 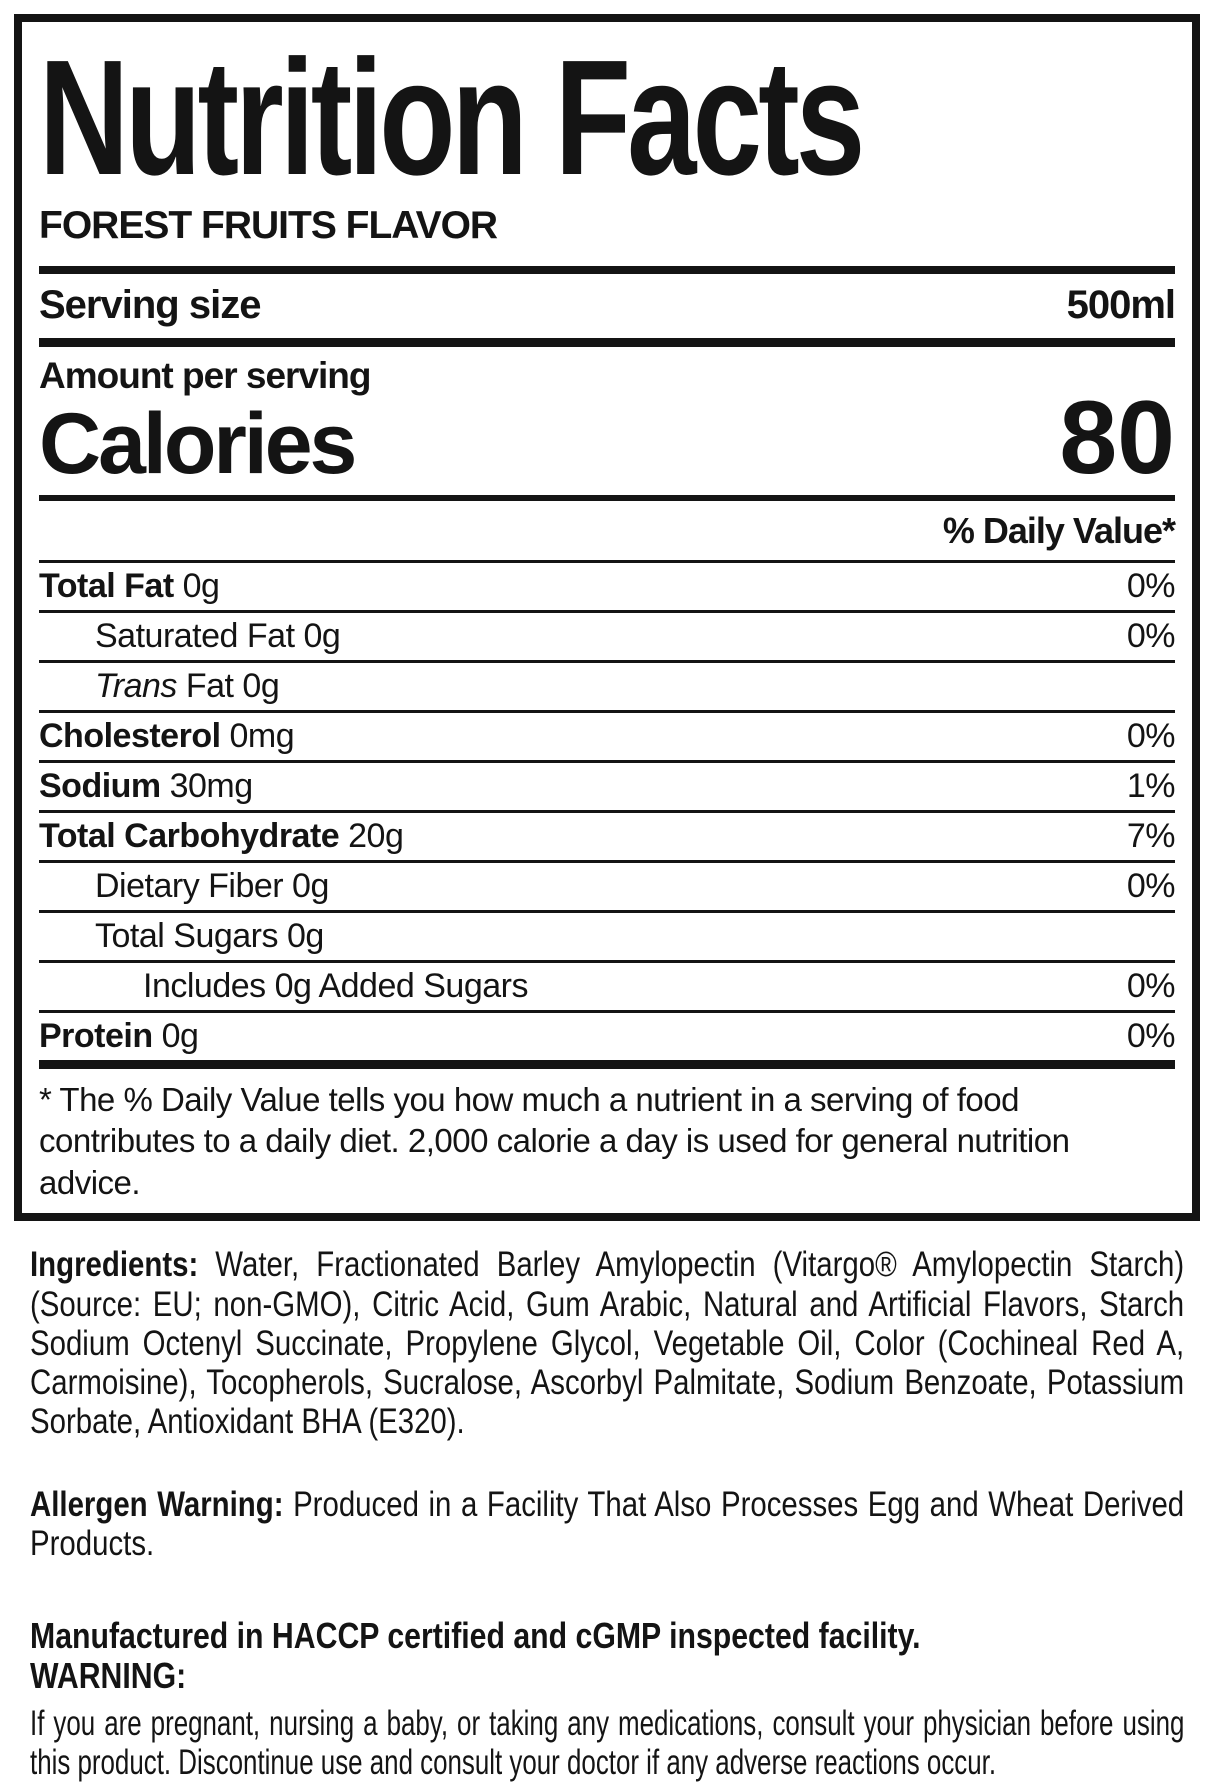 I want to click on amount-per-serving-label: Amount per serving, so click(x=205, y=375).